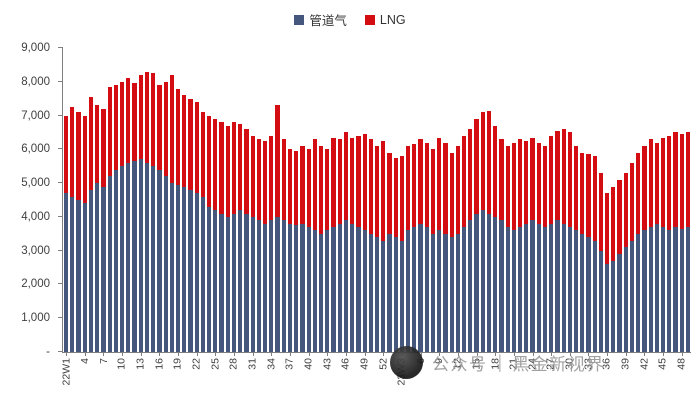 Image resolution: width=700 pixels, height=414 pixels. I want to click on y-tick-label: 1,000, so click(35, 318).